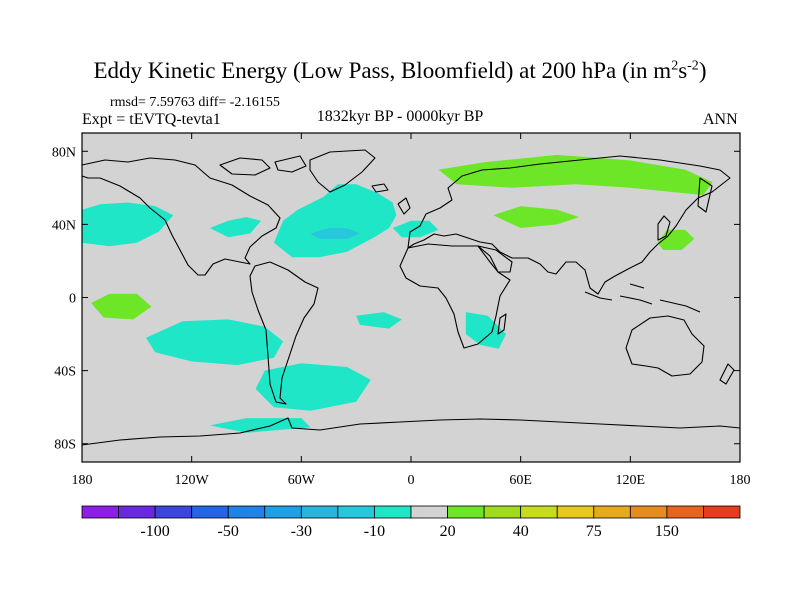  What do you see at coordinates (121, 306) in the screenshot?
I see `region-tropical-e-pacific` at bounding box center [121, 306].